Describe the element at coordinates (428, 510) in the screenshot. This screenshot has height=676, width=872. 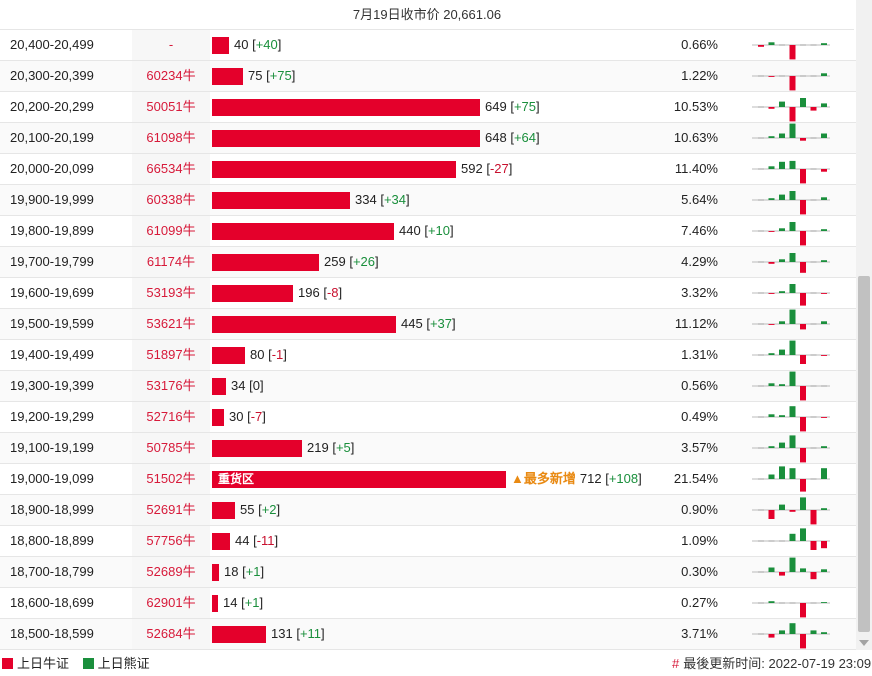
I see `table-row: 18,900-18,999 52691牛 55 [+2] 0.90%` at that location.